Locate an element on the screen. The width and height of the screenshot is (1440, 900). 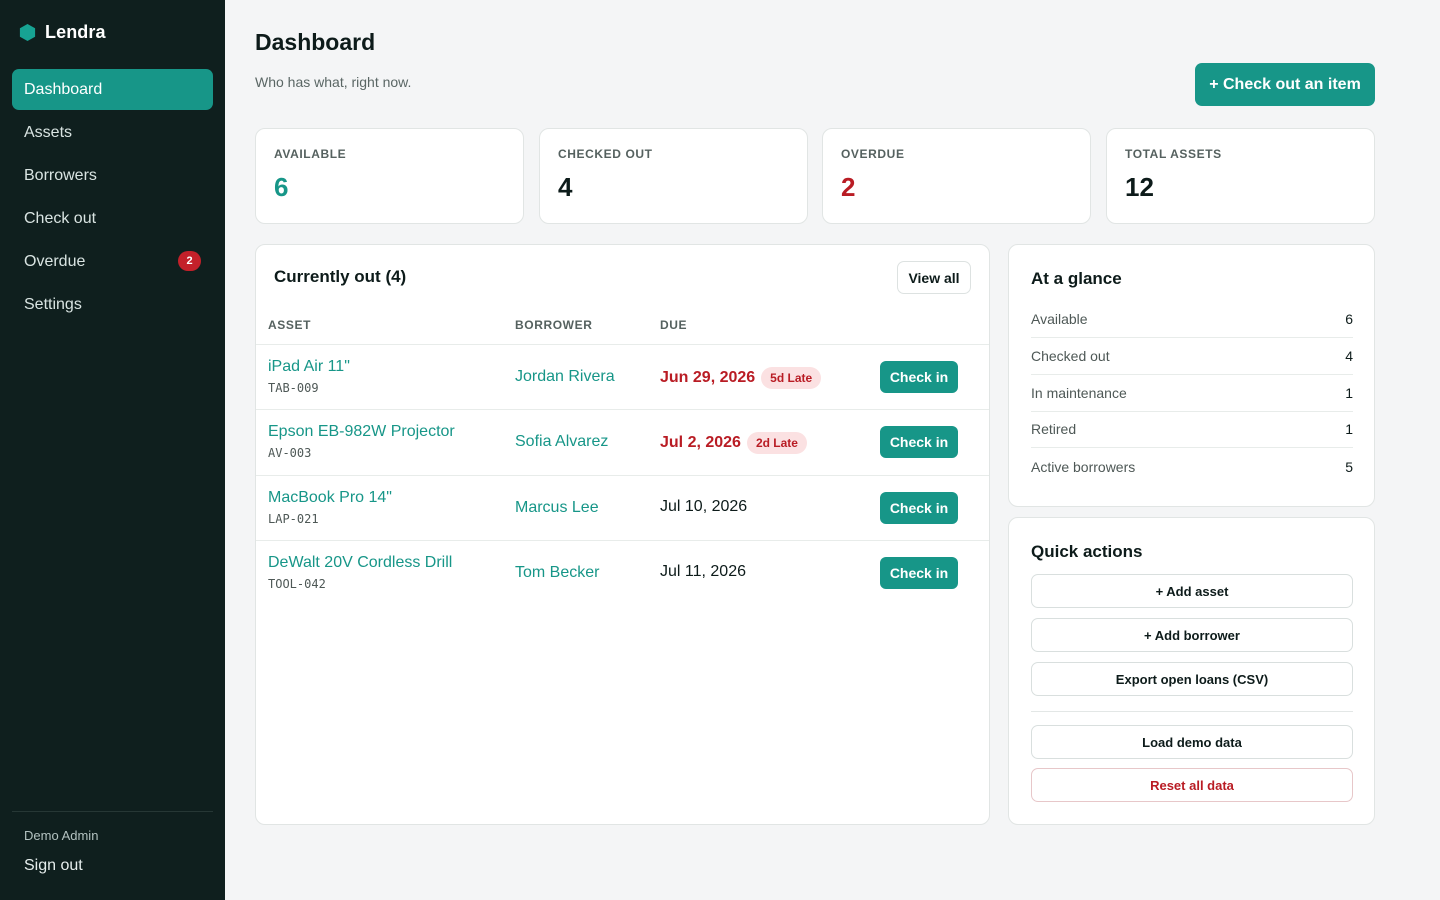
panel-title: Currently out (4) is located at coordinates (340, 276).